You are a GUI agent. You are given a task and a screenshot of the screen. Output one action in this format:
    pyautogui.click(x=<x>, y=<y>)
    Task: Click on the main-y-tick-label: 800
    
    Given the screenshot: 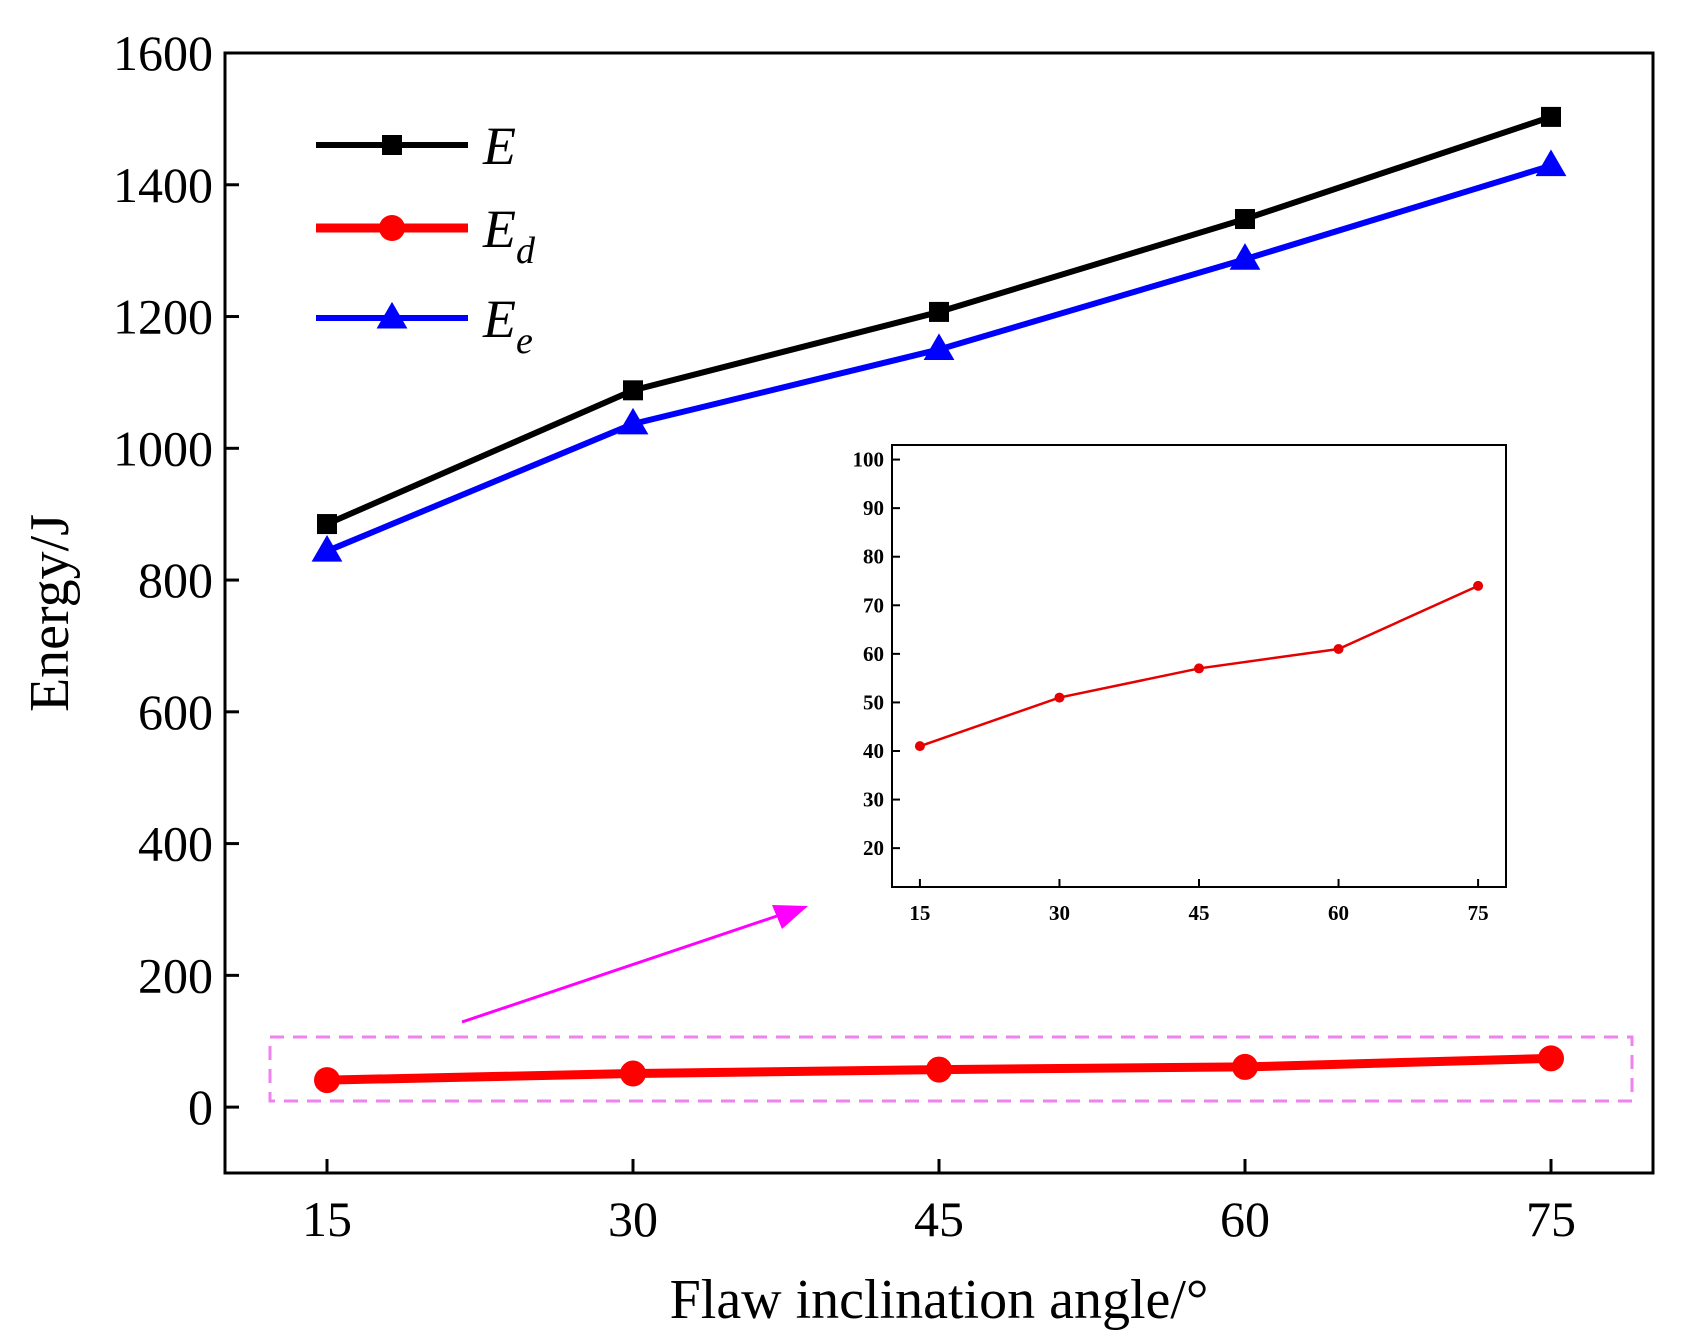 What is the action you would take?
    pyautogui.click(x=175, y=580)
    